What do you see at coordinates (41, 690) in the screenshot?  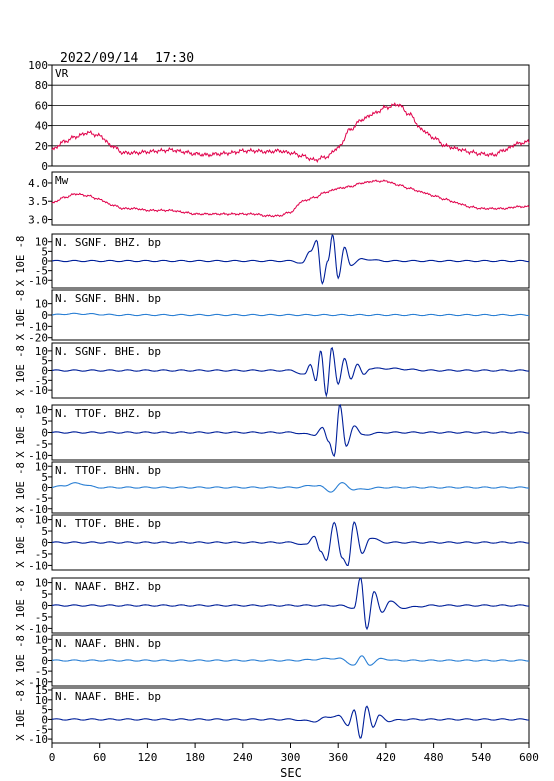 I see `y-tick-label: 15` at bounding box center [41, 690].